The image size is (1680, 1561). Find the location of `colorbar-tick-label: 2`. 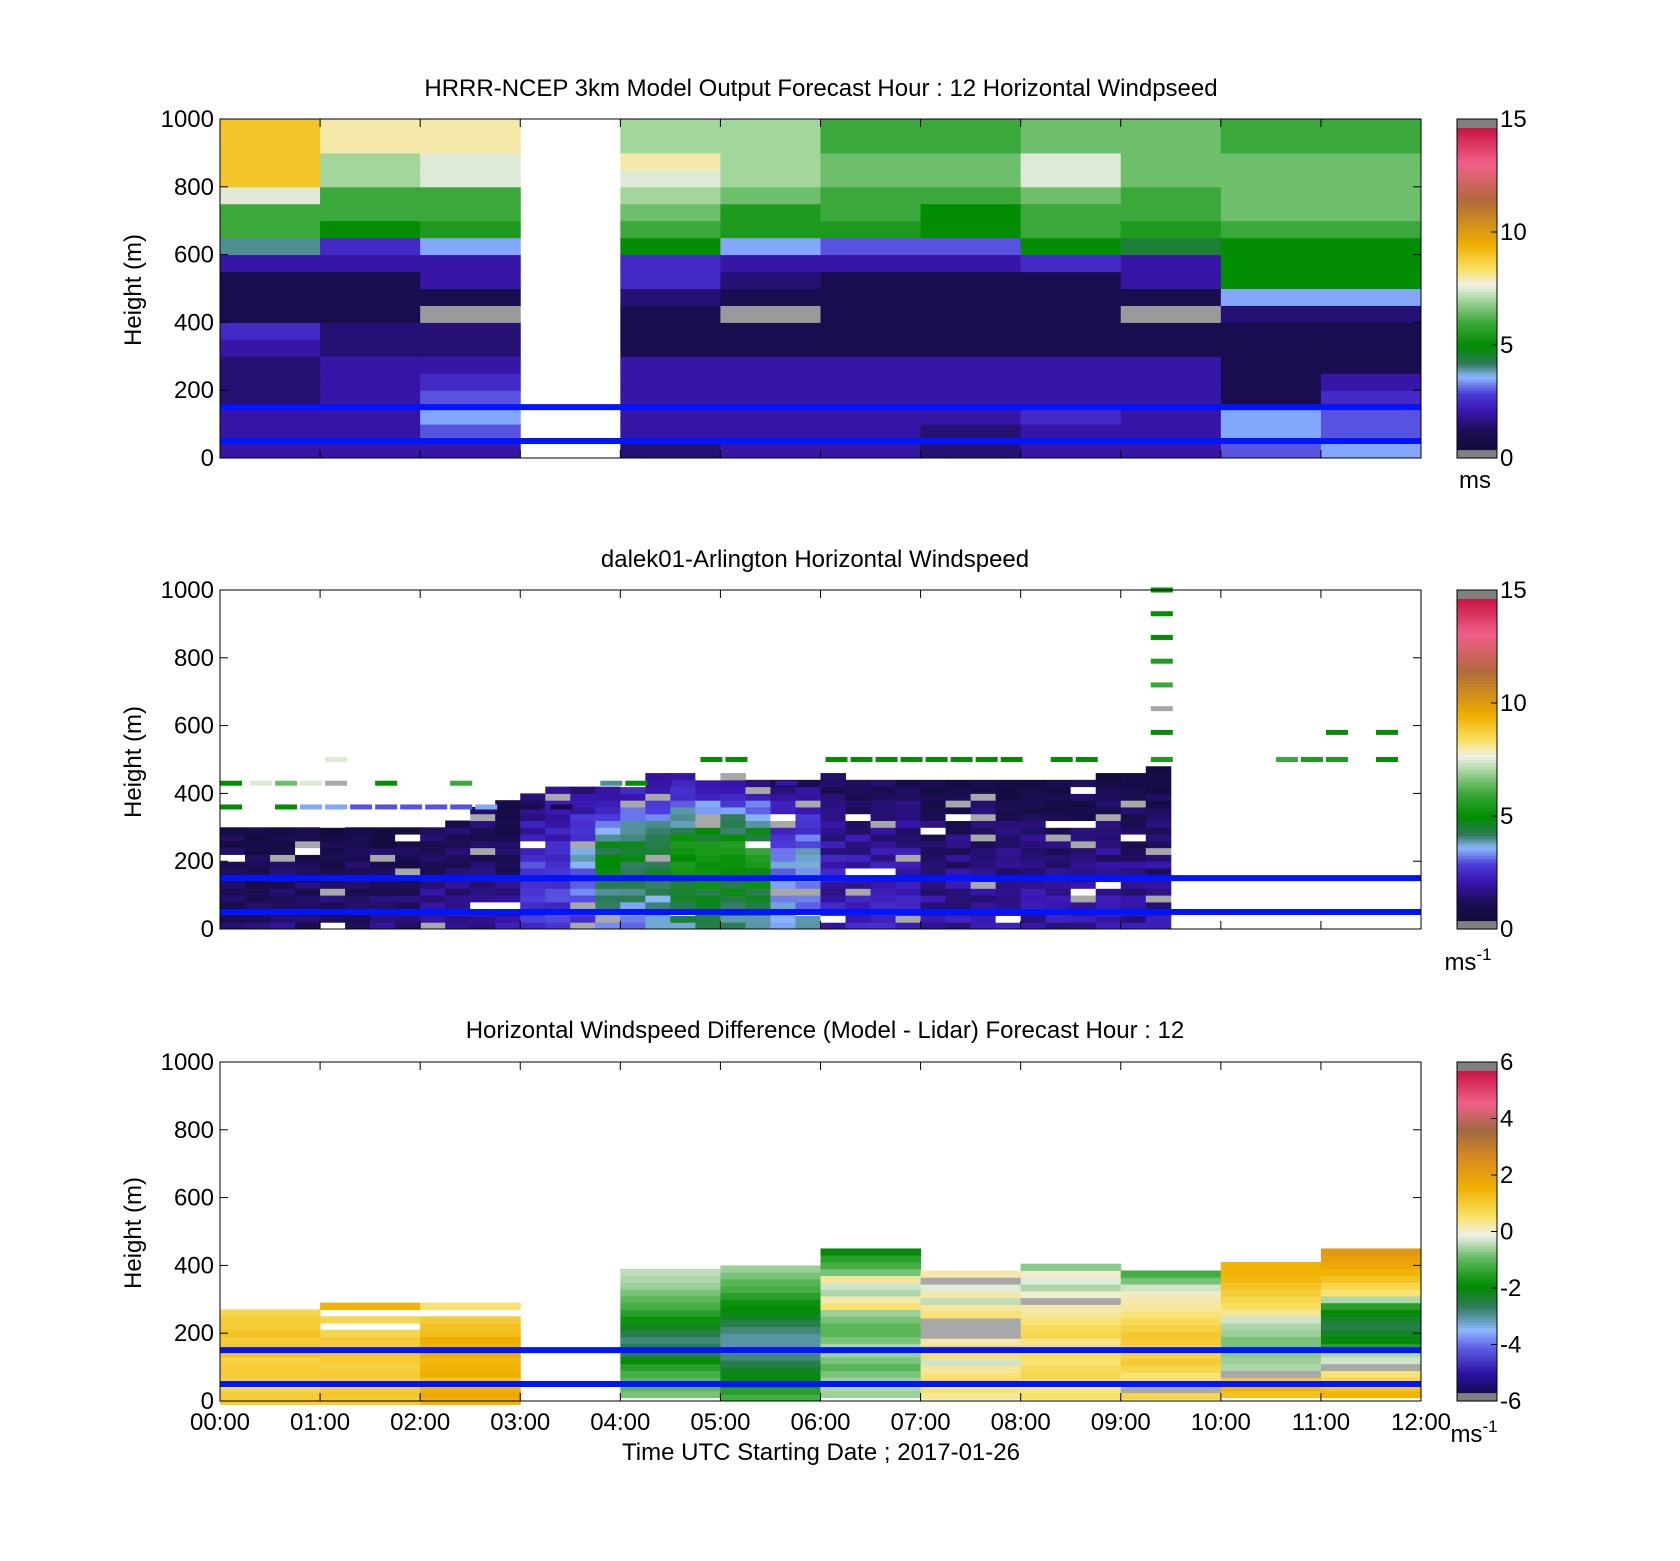

colorbar-tick-label: 2 is located at coordinates (1506, 1175).